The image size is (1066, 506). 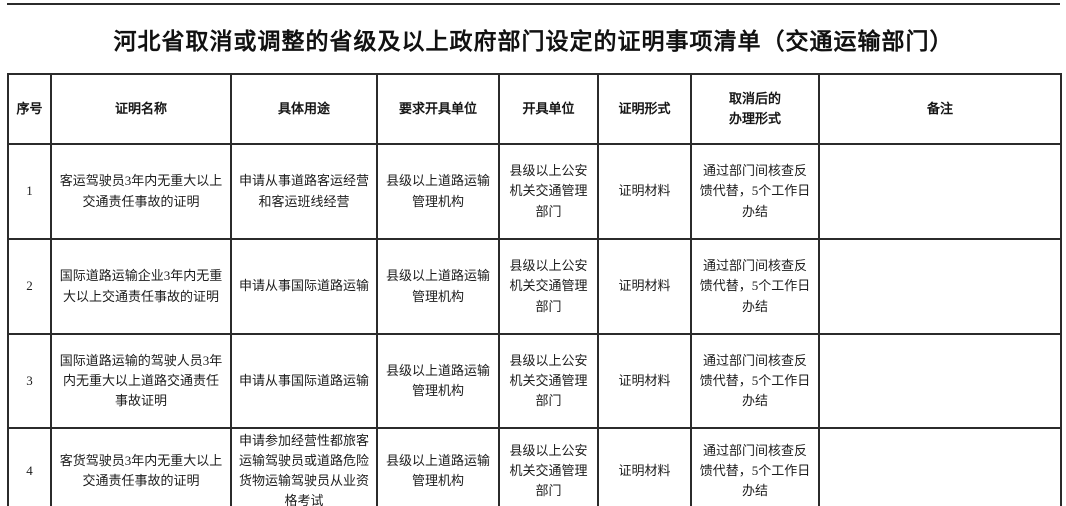 What do you see at coordinates (304, 466) in the screenshot?
I see `cell-specific-purpose: 申请参加经营性都旅客运输驾驶员或道路危险货物运输驾驶员从业资格考试` at bounding box center [304, 466].